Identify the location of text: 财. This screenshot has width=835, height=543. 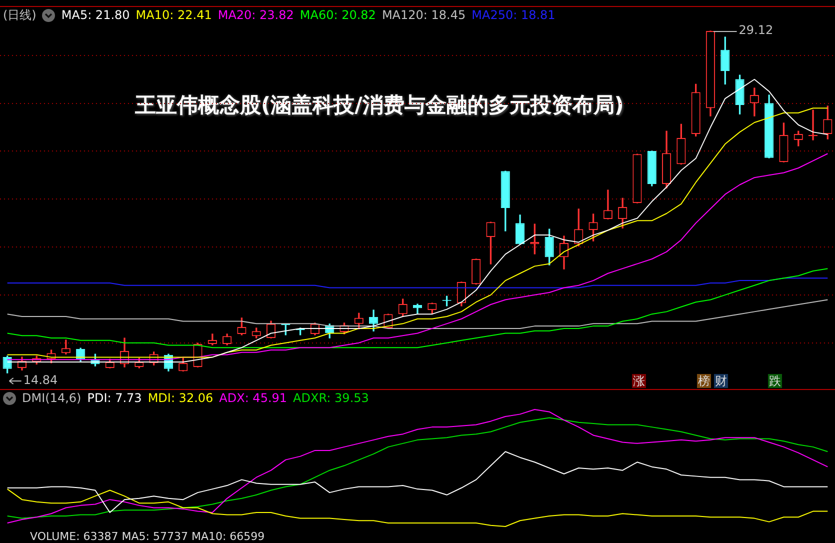
(721, 381).